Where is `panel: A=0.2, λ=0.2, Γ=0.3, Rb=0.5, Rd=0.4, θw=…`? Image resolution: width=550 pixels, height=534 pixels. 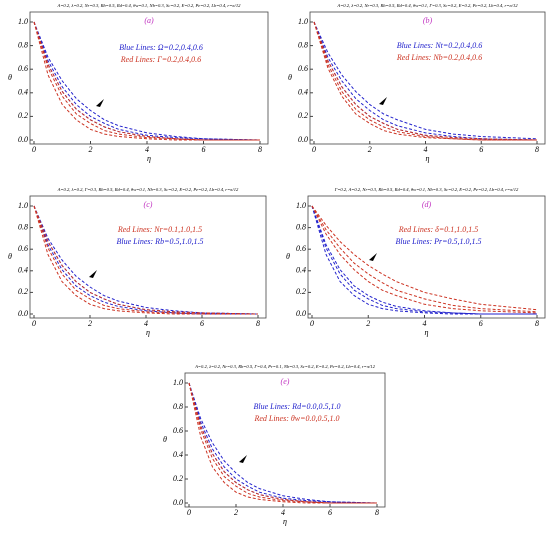
panel: A=0.2, λ=0.2, Γ=0.3, Rb=0.5, Rd=0.4, θw=… is located at coordinates (137, 262).